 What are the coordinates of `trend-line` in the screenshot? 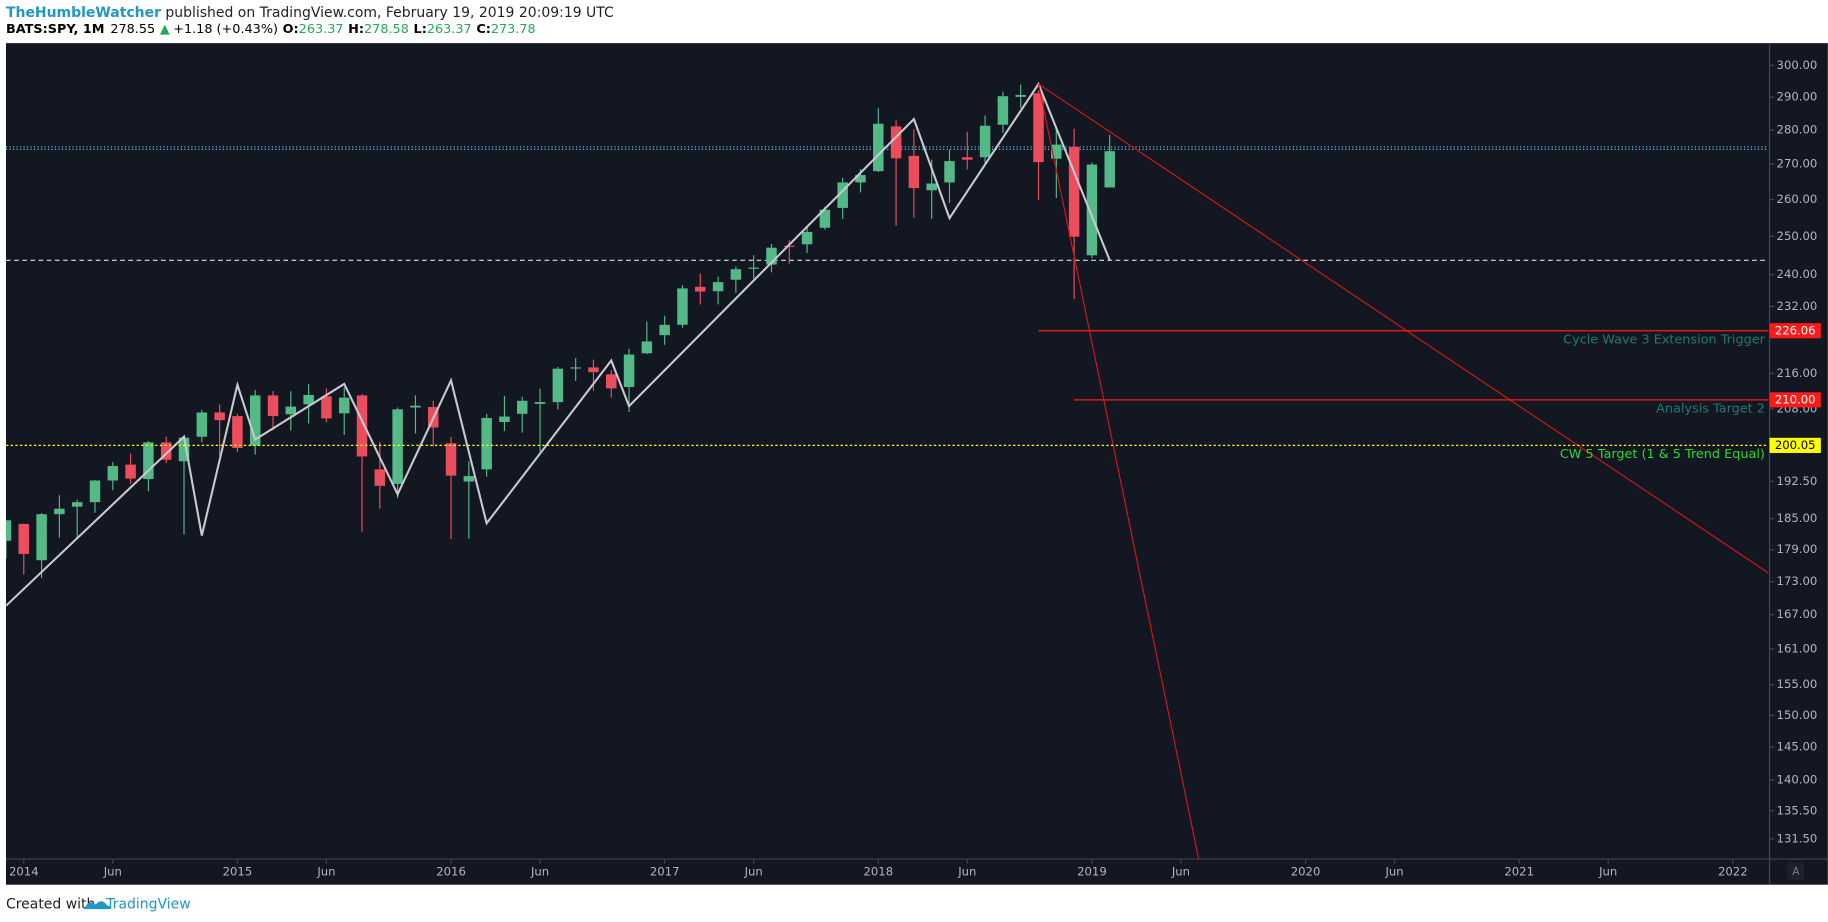 It's located at (1118, 471).